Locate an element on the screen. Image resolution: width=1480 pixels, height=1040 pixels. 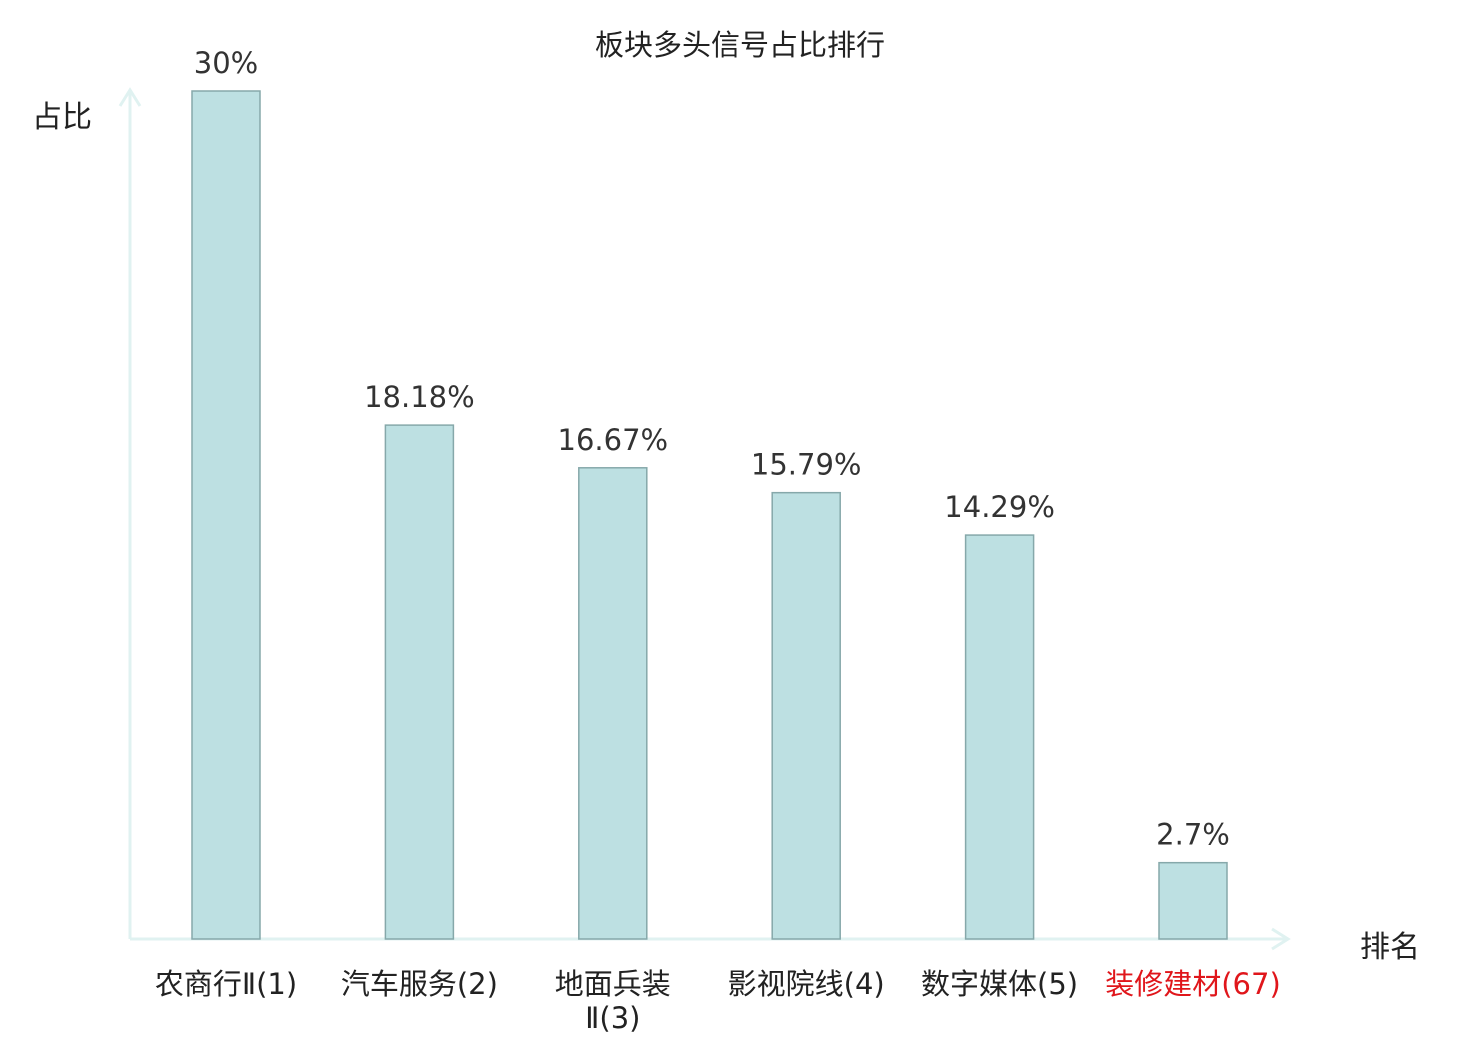
value-label: 30% is located at coordinates (226, 63).